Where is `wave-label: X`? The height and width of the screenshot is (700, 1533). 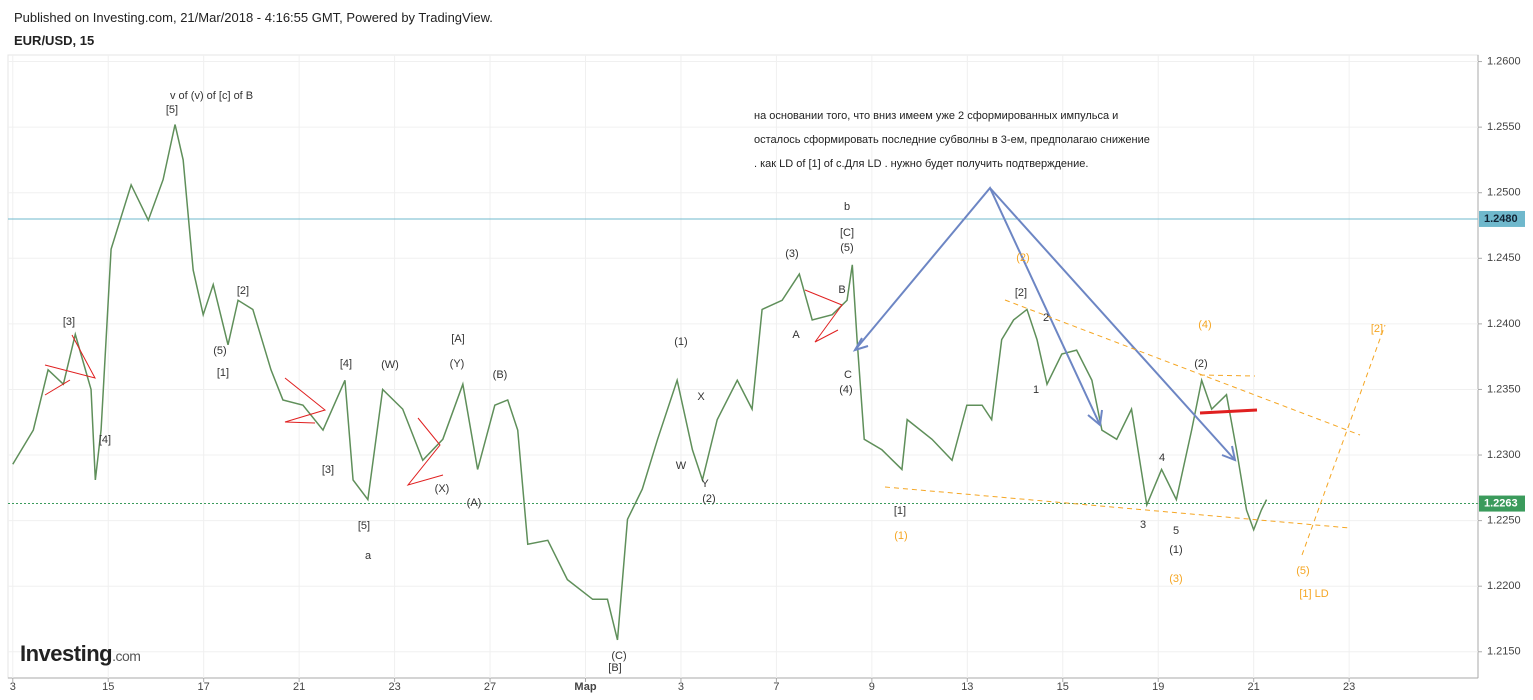
wave-label: X is located at coordinates (701, 397).